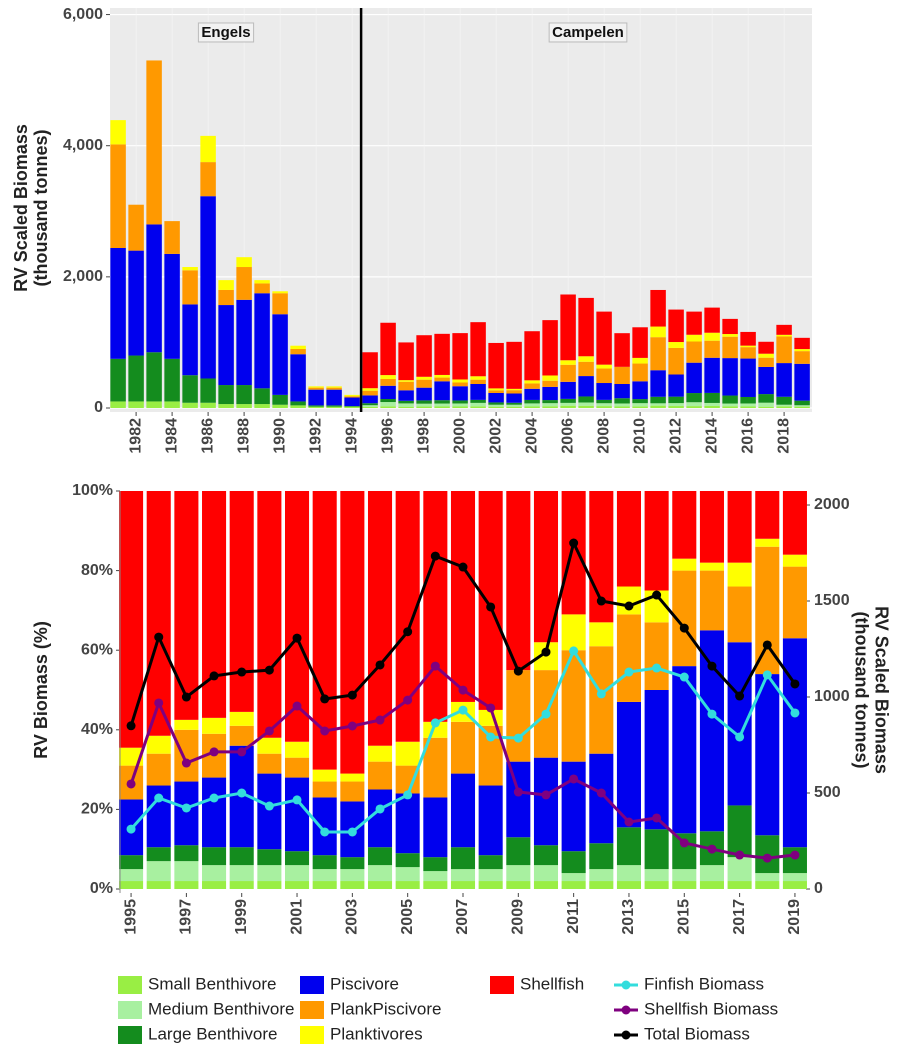 The image size is (898, 1047). What do you see at coordinates (423, 436) in the screenshot?
I see `x-tick-label: 1998` at bounding box center [423, 436].